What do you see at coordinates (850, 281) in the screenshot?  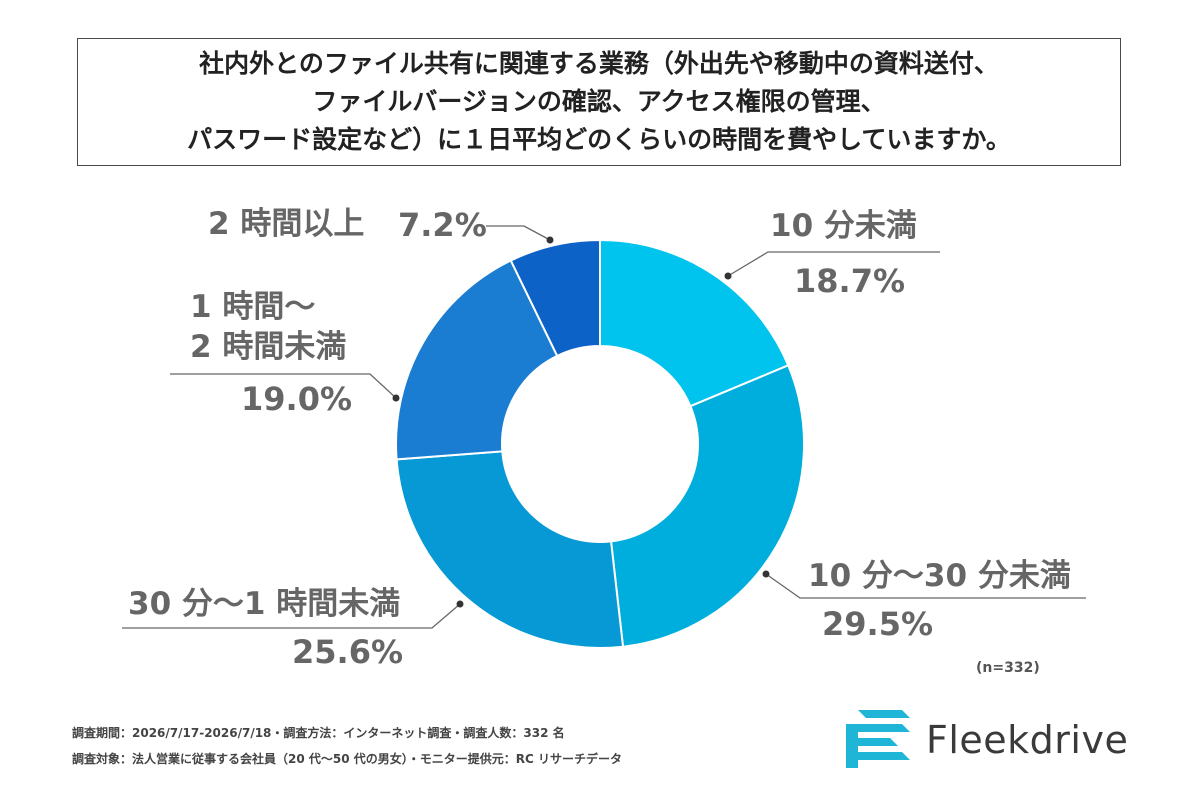 I see `slice-value-under-10min: 18.7%` at bounding box center [850, 281].